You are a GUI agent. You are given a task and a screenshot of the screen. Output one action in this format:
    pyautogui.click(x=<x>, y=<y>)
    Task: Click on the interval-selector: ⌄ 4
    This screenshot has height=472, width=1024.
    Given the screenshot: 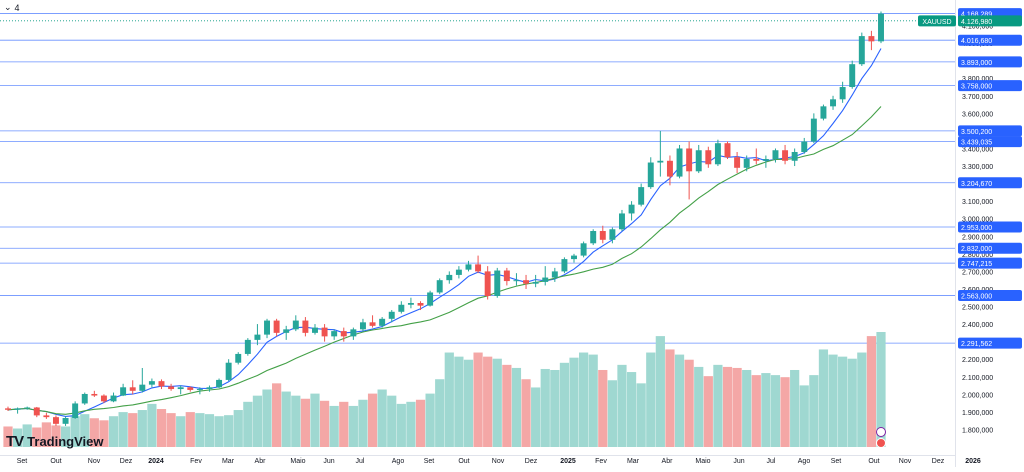 What is the action you would take?
    pyautogui.click(x=12, y=7)
    